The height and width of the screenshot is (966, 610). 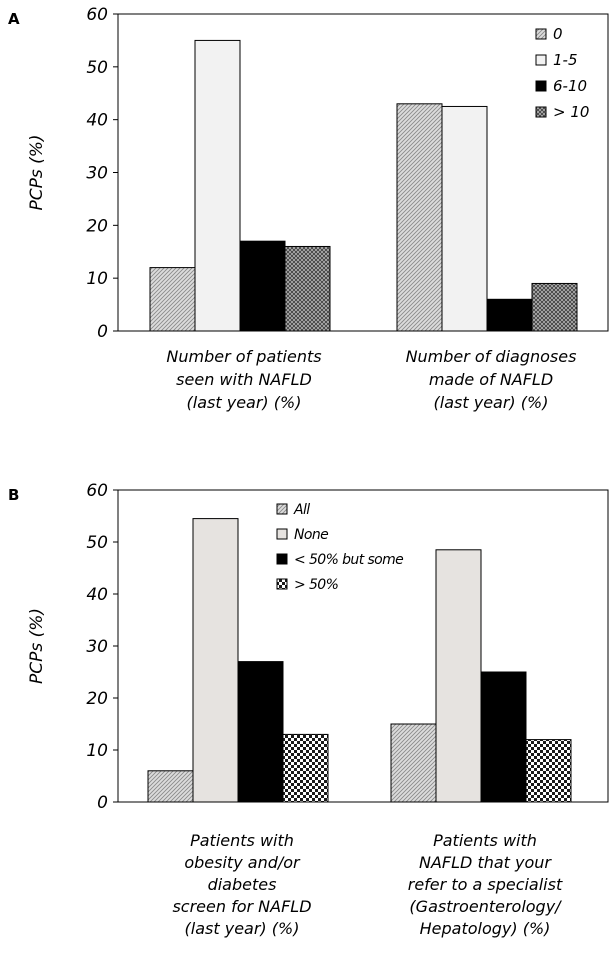 What do you see at coordinates (316, 585) in the screenshot?
I see `legend-label: > 50%` at bounding box center [316, 585].